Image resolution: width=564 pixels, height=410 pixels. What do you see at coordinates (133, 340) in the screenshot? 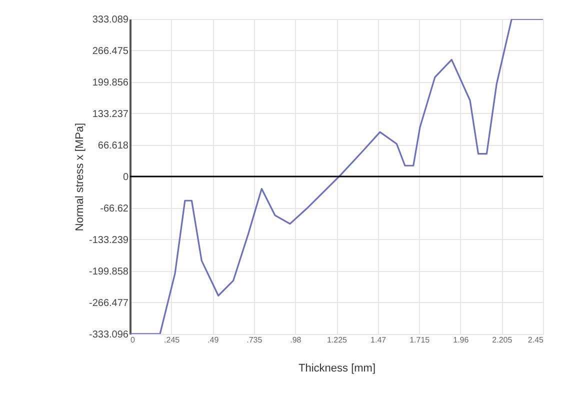
I see `x-tick-label: 0` at bounding box center [133, 340].